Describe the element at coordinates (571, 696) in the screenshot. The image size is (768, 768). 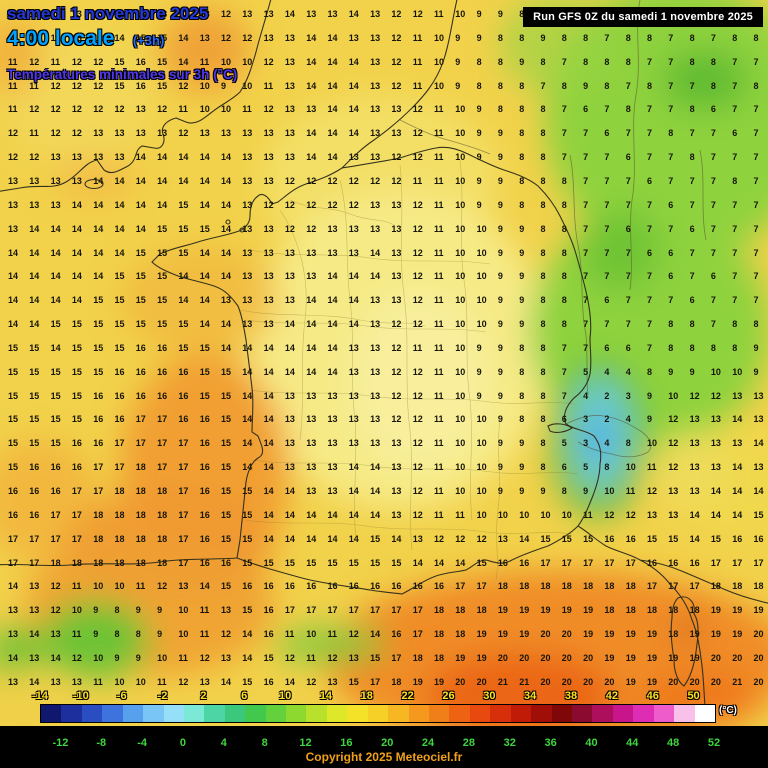
I see `colorbar-tick-label: 38` at that location.